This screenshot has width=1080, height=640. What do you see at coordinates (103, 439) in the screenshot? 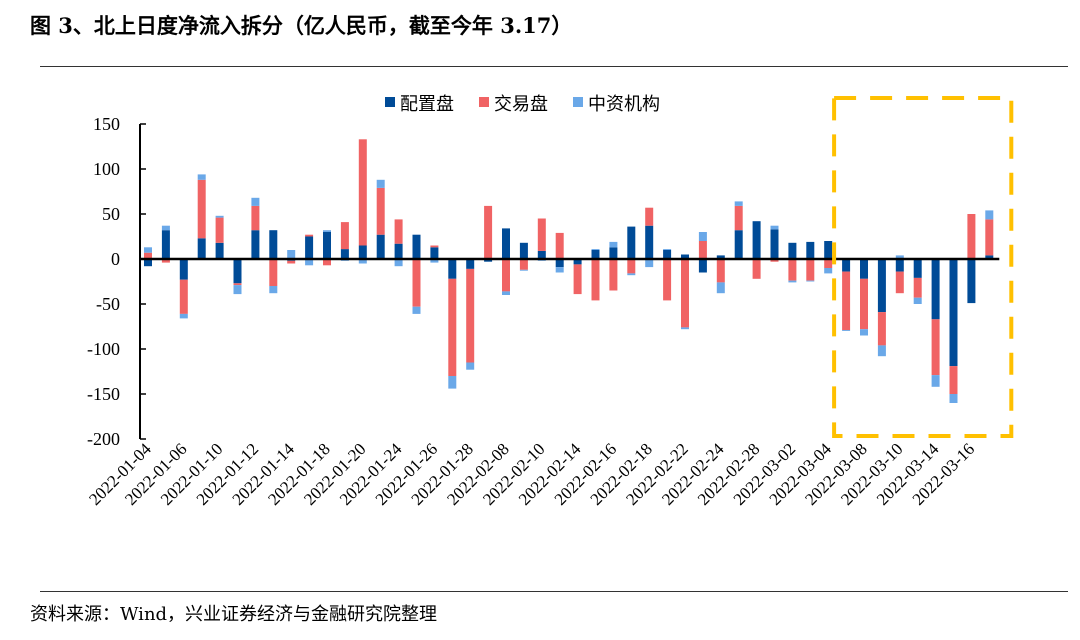
I see `y-tick-label: -200` at bounding box center [103, 439].